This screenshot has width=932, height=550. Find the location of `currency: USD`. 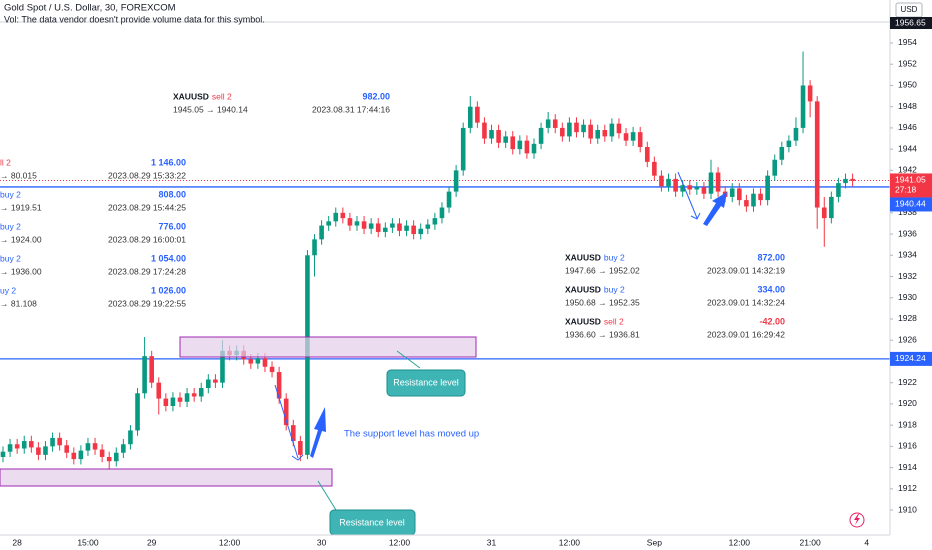

currency: USD is located at coordinates (909, 9).